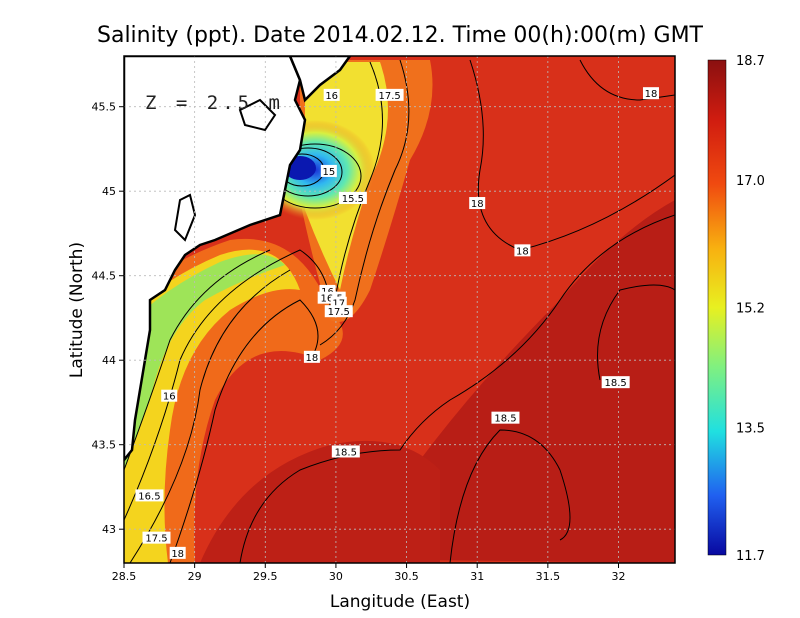  I want to click on colorbar-tick-label: 11.7, so click(750, 556).